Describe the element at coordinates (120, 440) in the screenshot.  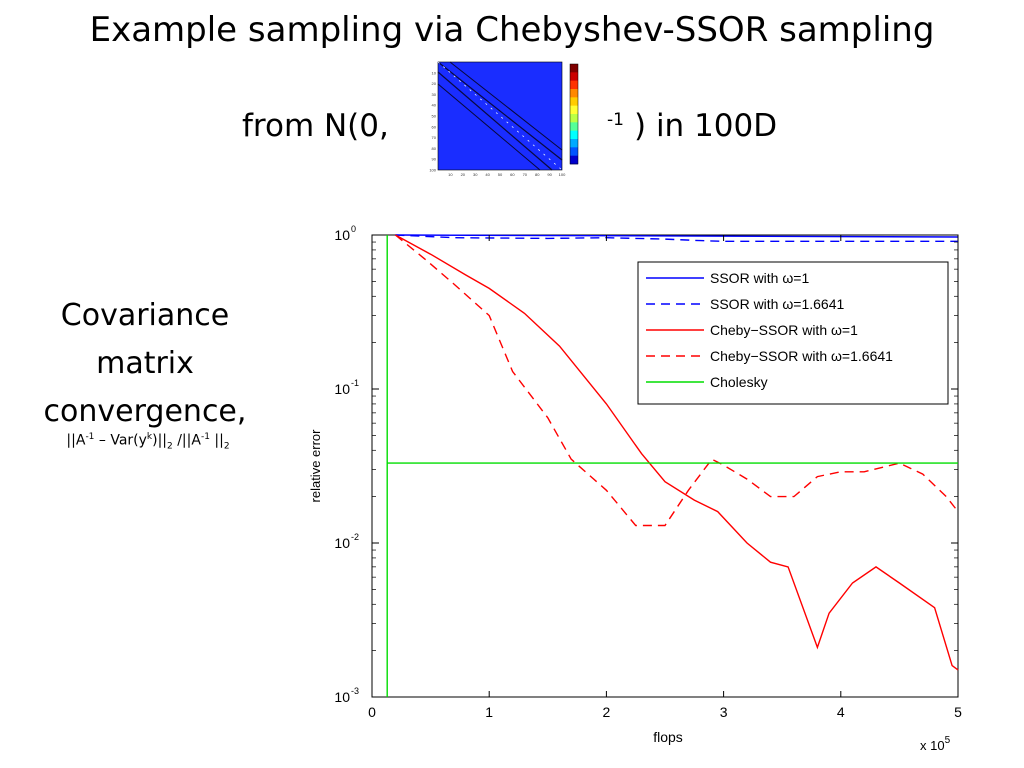
I see `formula-part: – Var(y` at that location.